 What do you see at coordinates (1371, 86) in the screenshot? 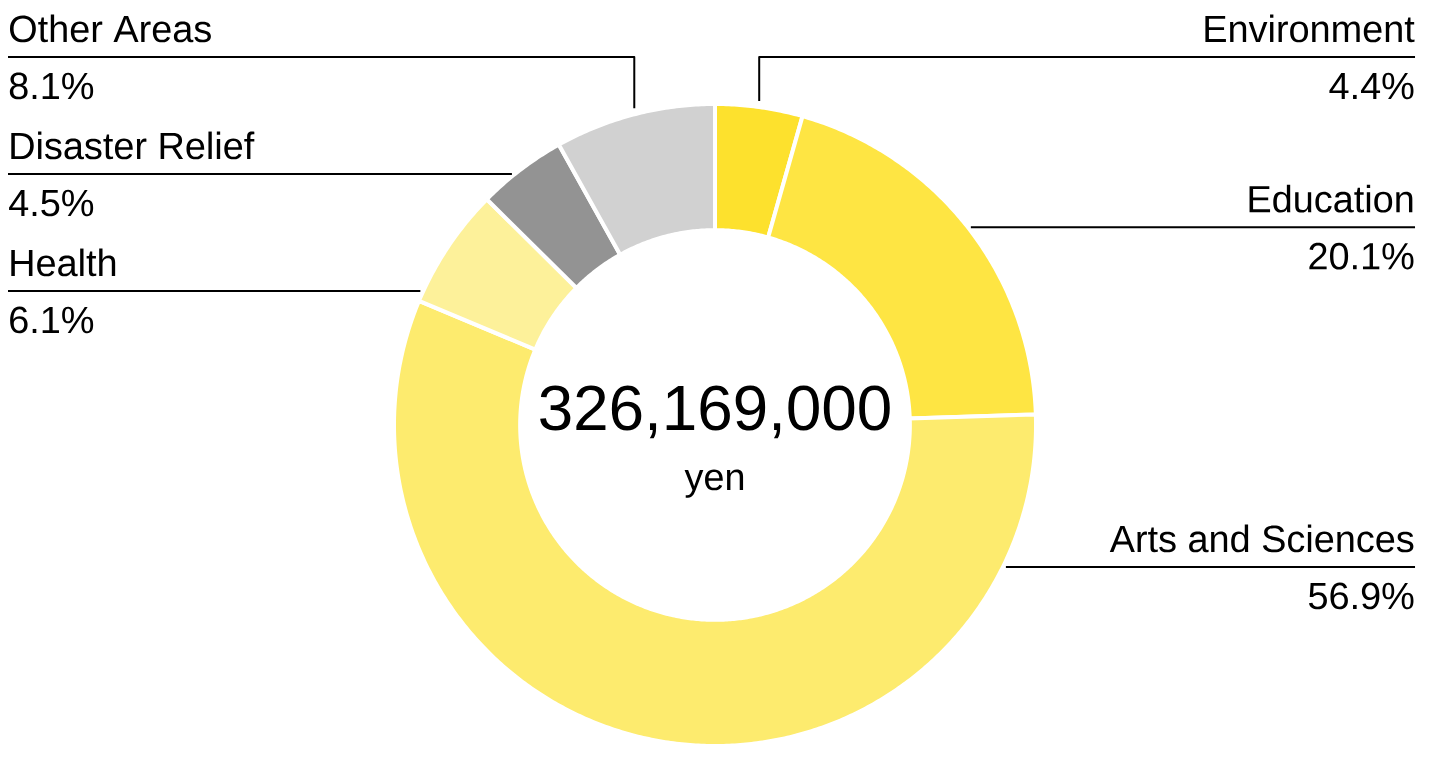
I see `data-label: 4.4%` at bounding box center [1371, 86].